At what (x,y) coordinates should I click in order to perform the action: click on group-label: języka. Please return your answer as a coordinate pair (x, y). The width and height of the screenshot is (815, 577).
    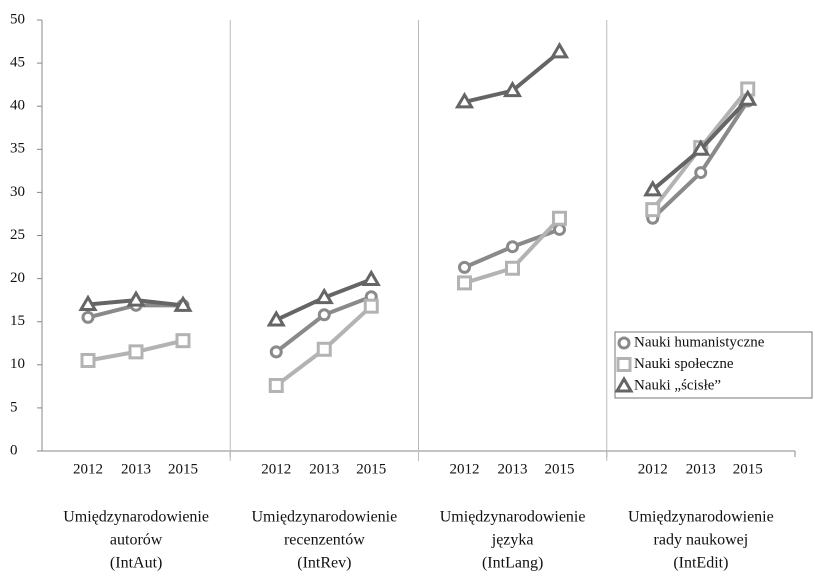
    Looking at the image, I should click on (512, 540).